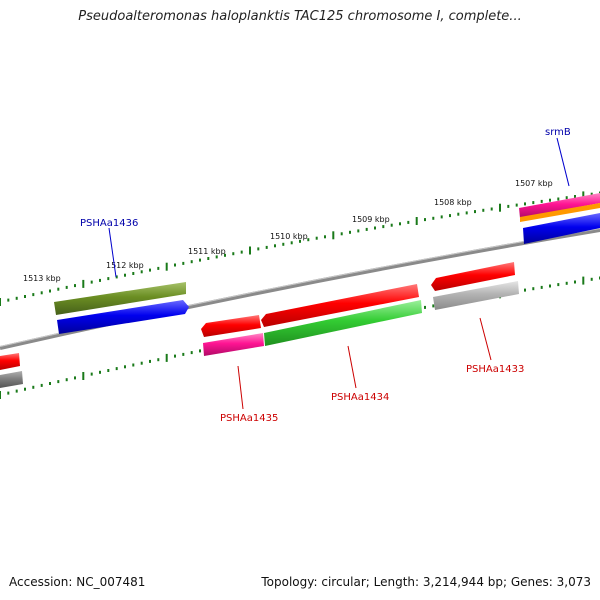 Image resolution: width=600 pixels, height=600 pixels. What do you see at coordinates (207, 251) in the screenshot?
I see `ruler-label-1511: 1511 kbp` at bounding box center [207, 251].